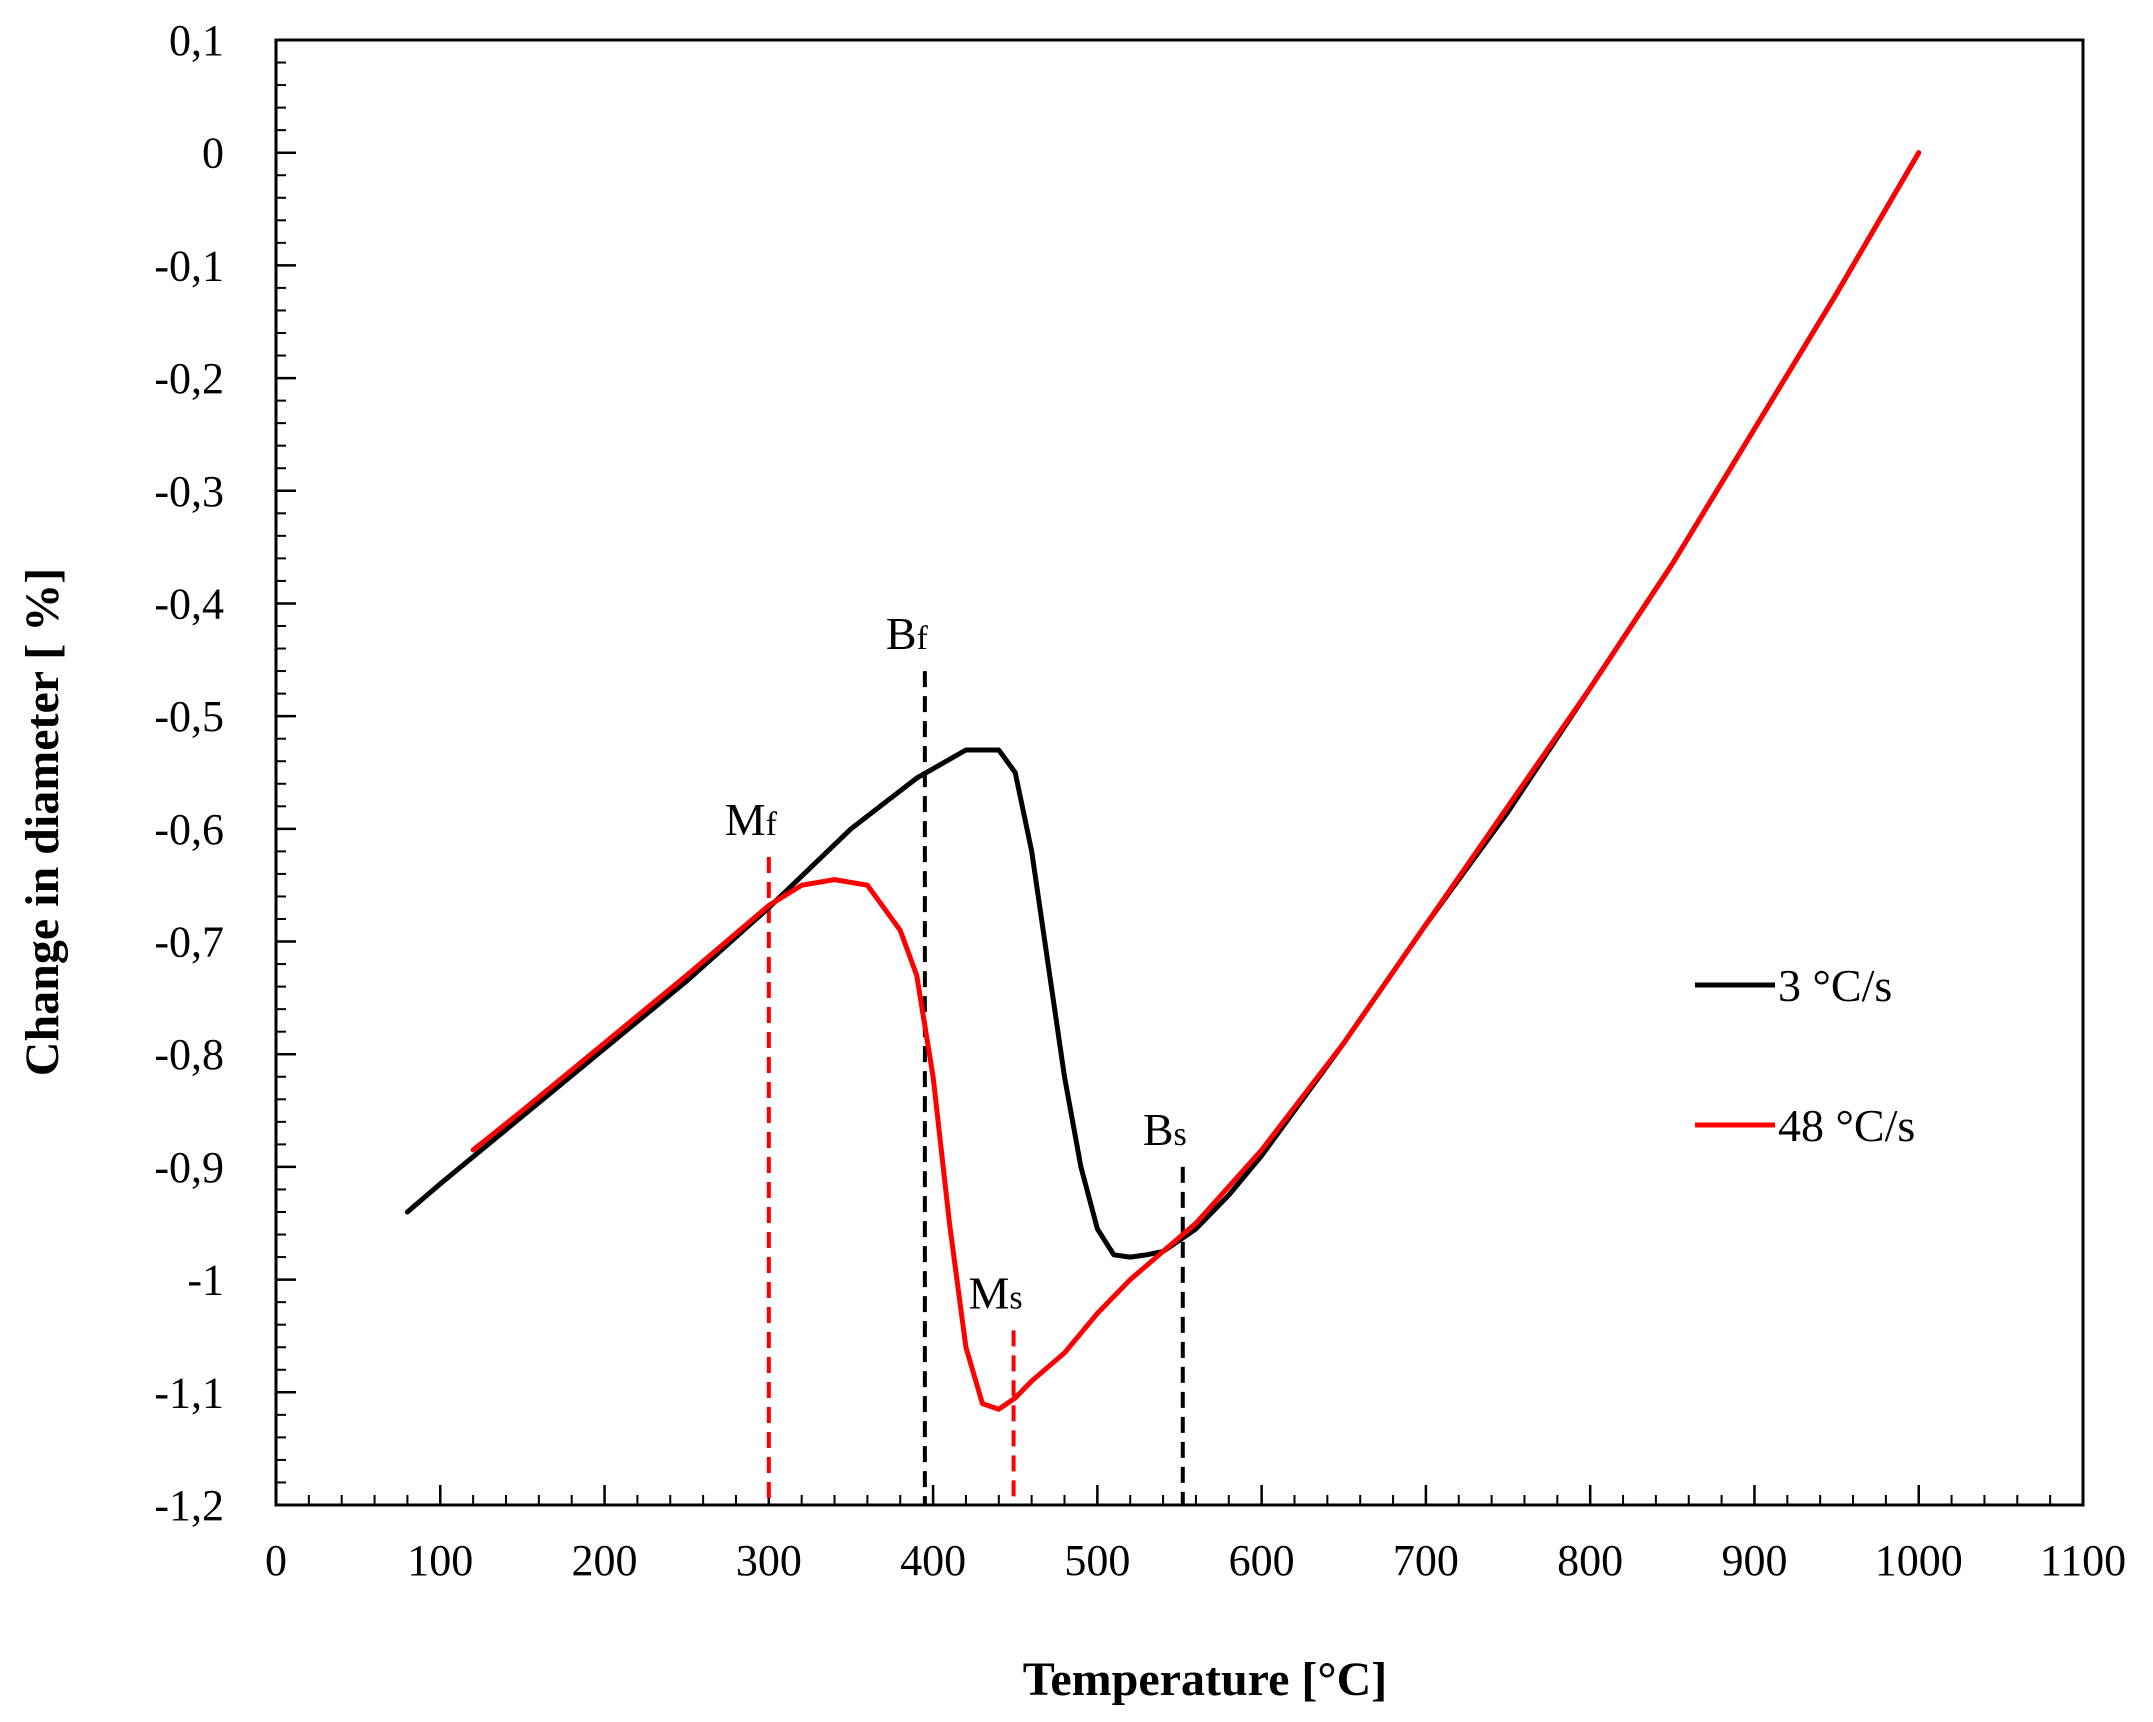 Image resolution: width=2153 pixels, height=1722 pixels. What do you see at coordinates (1846, 1125) in the screenshot?
I see `legend-label-48cs: 48 °C/s` at bounding box center [1846, 1125].